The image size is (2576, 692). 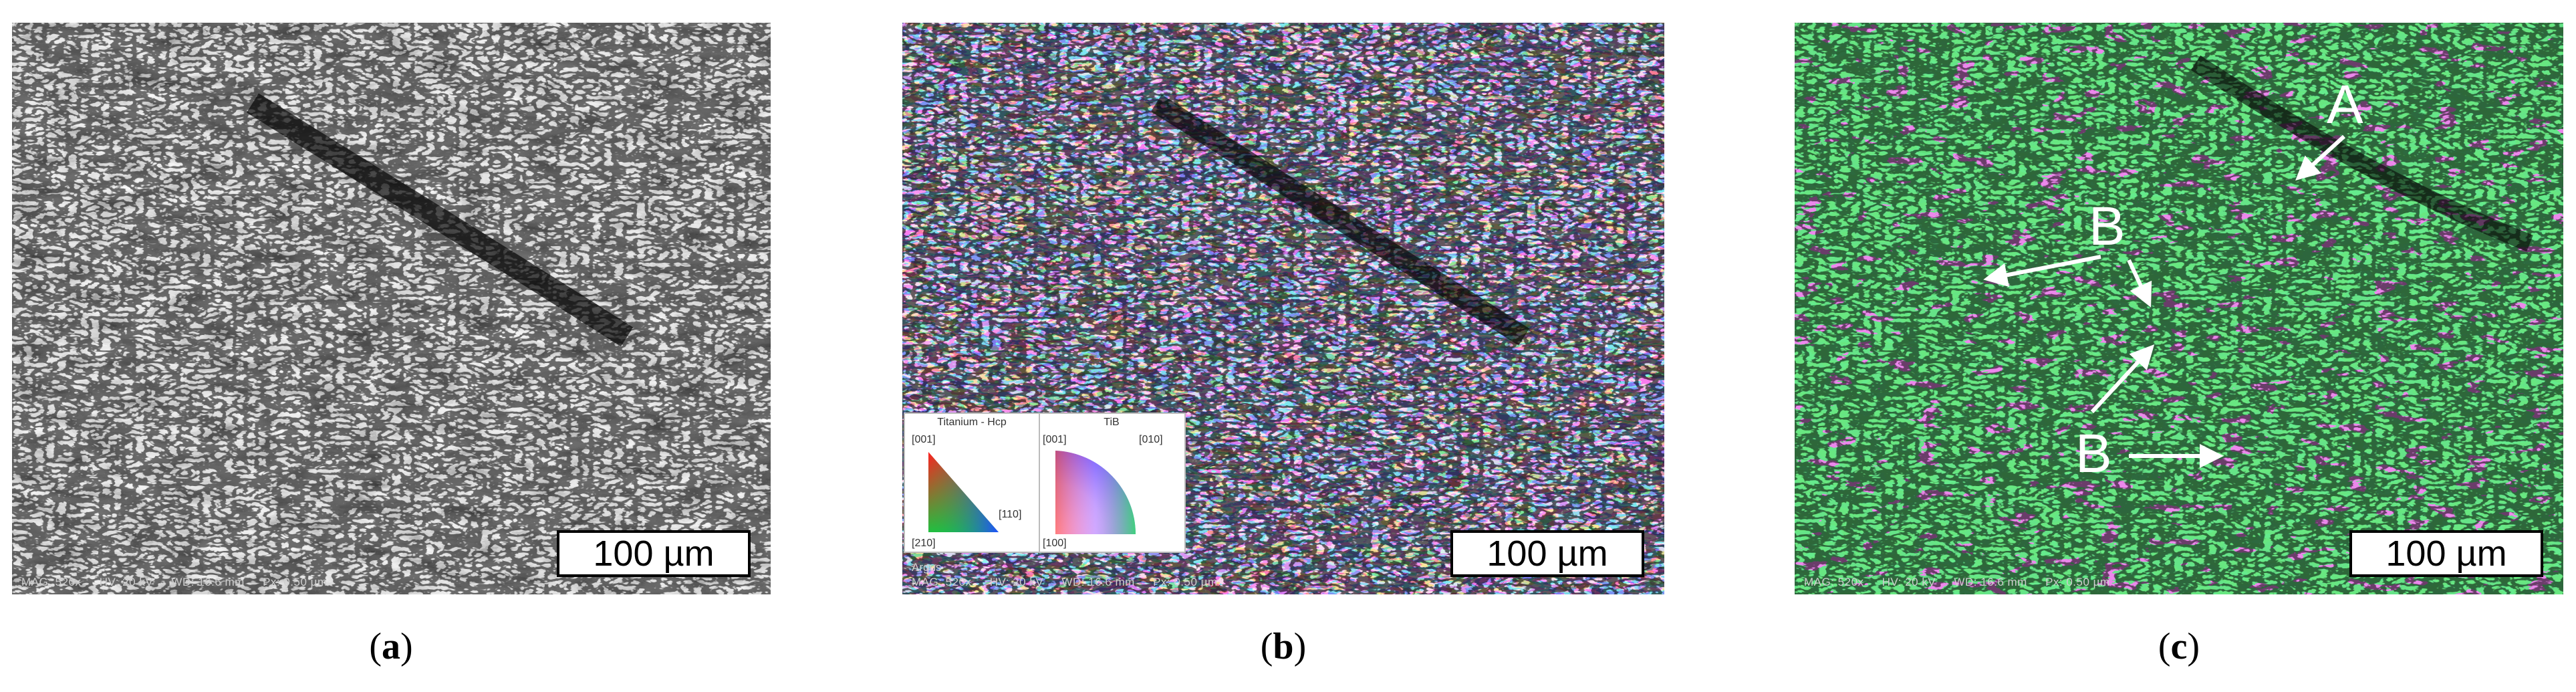 I want to click on arrow-a, so click(x=2320, y=157).